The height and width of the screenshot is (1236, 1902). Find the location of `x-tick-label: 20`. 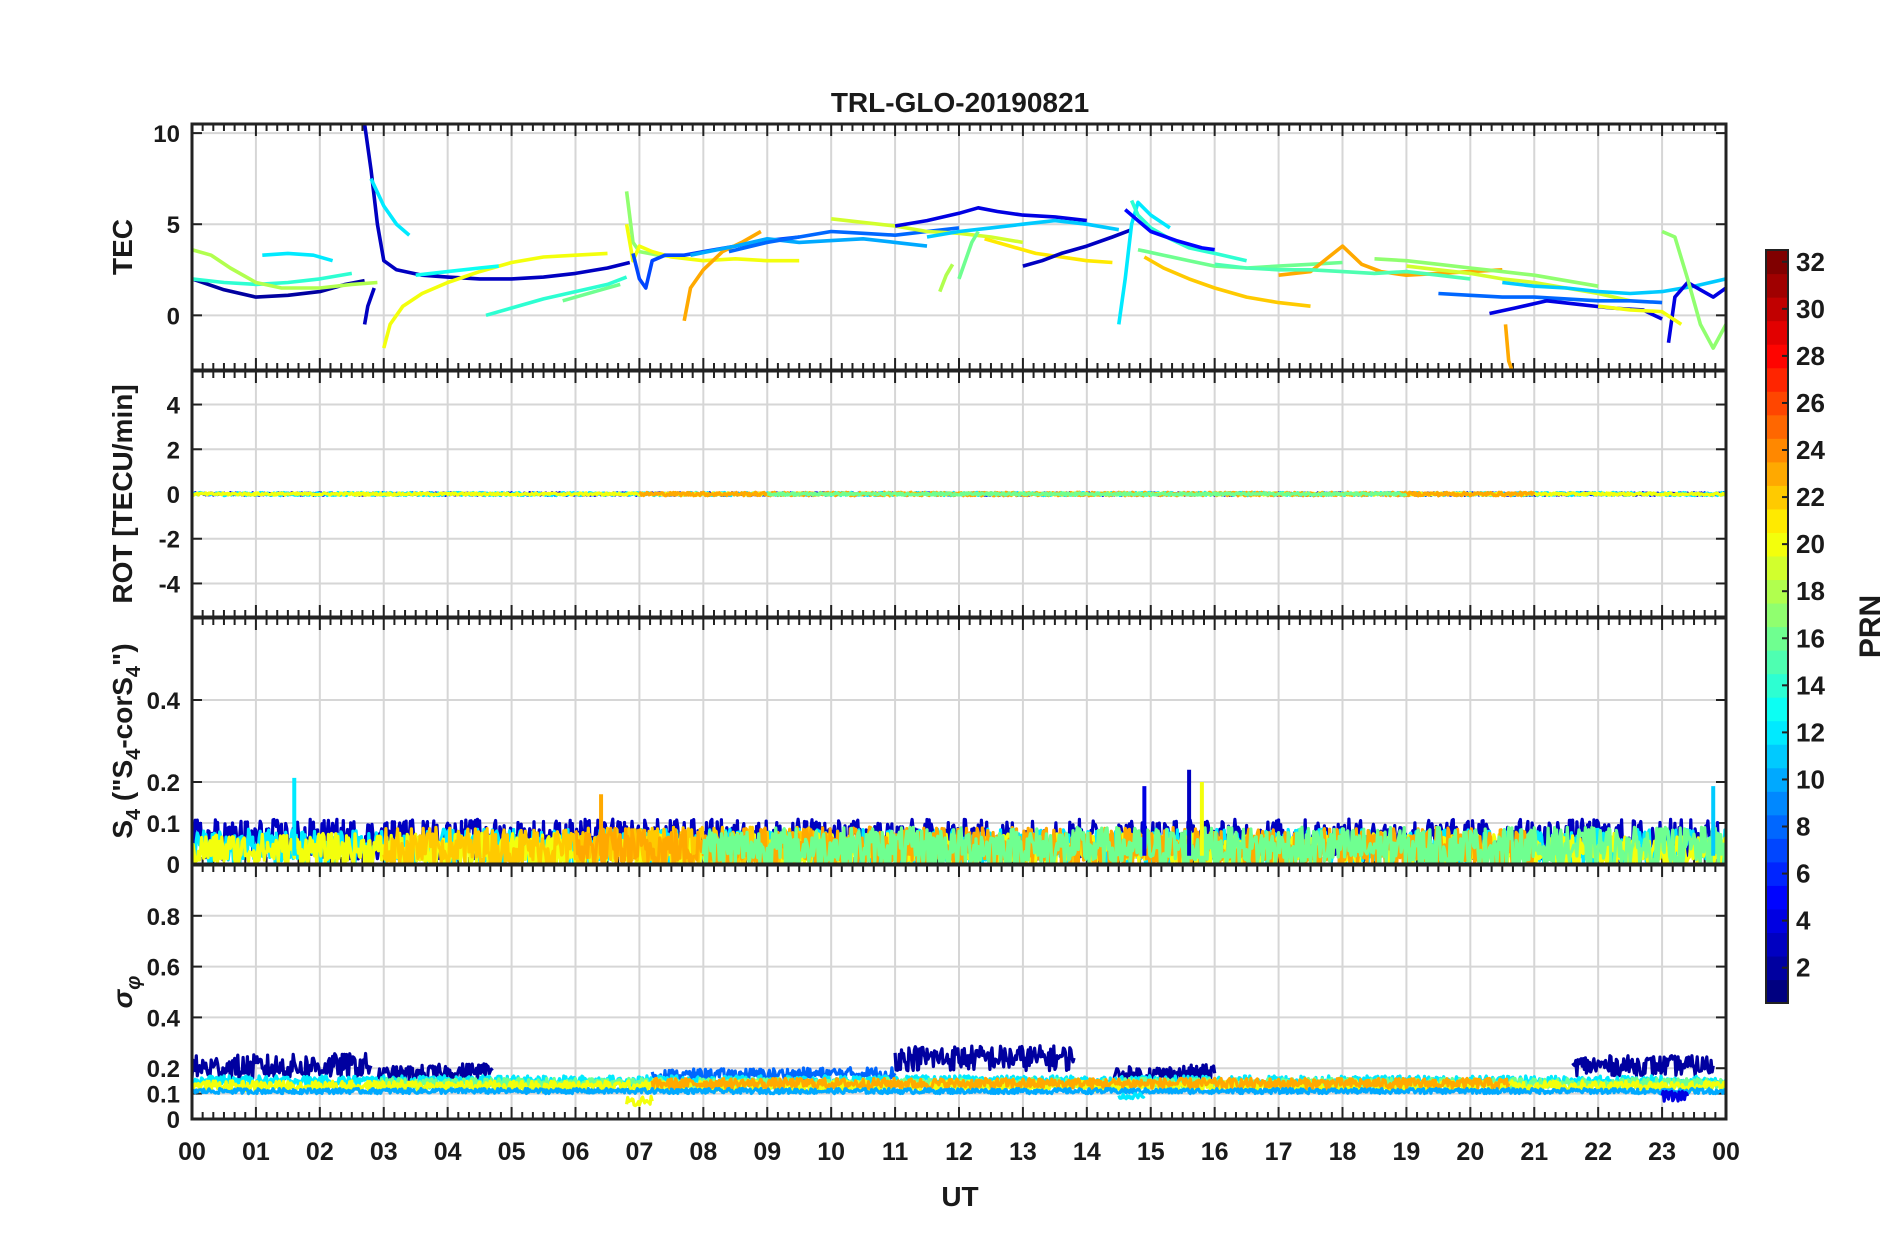

x-tick-label: 20 is located at coordinates (1470, 1152).